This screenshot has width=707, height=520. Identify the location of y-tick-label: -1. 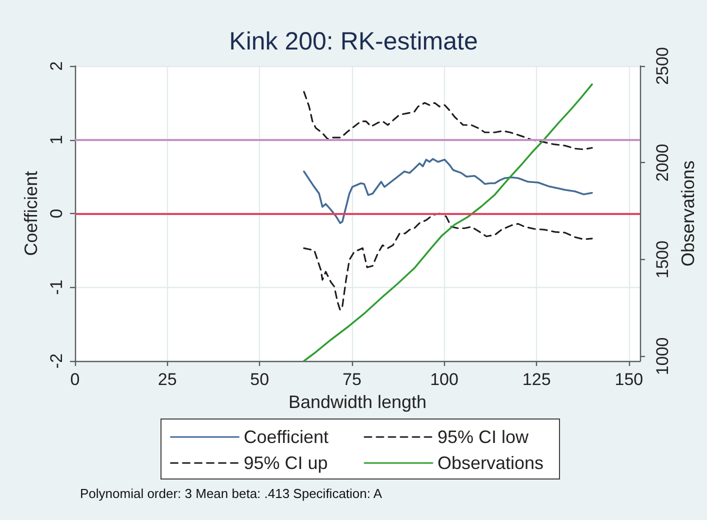
(56, 287).